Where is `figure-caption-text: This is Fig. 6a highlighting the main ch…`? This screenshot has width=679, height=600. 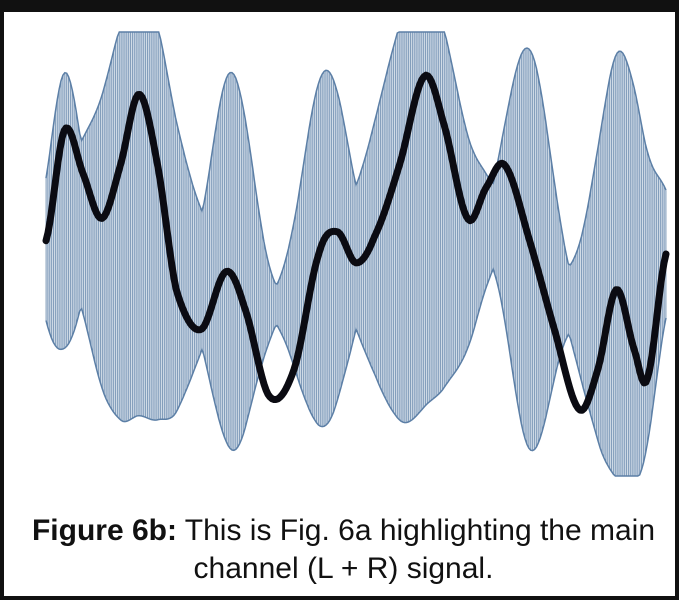
figure-caption-text: This is Fig. 6a highlighting the main ch… is located at coordinates (416, 549).